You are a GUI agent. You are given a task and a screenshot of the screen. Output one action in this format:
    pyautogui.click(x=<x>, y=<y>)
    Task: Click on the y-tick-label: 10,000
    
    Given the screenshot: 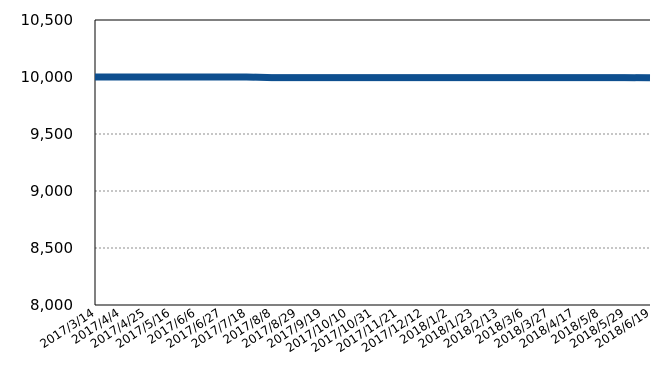 What is the action you would take?
    pyautogui.click(x=47, y=77)
    